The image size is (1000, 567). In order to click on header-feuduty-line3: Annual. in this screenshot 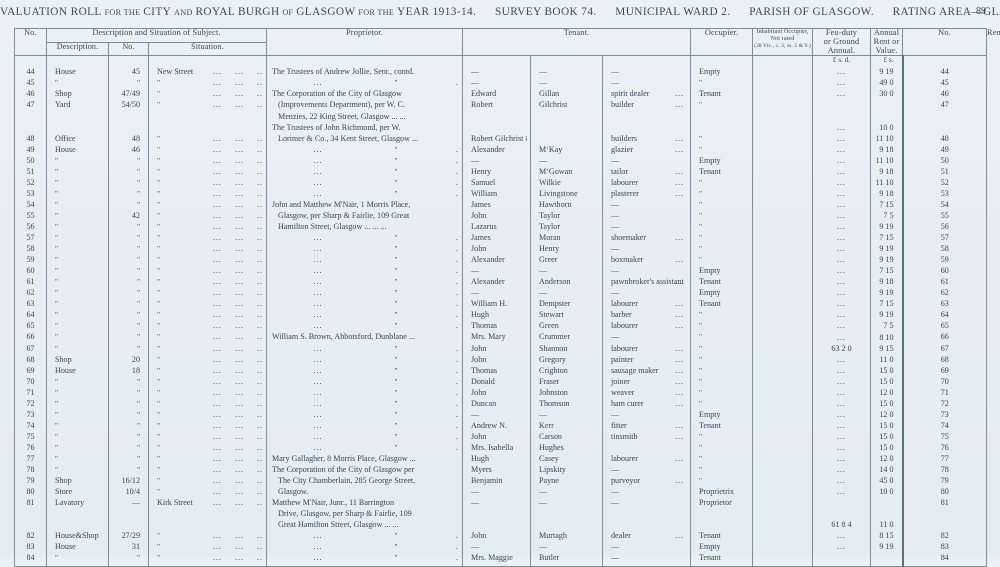, I will do `click(841, 50)`.